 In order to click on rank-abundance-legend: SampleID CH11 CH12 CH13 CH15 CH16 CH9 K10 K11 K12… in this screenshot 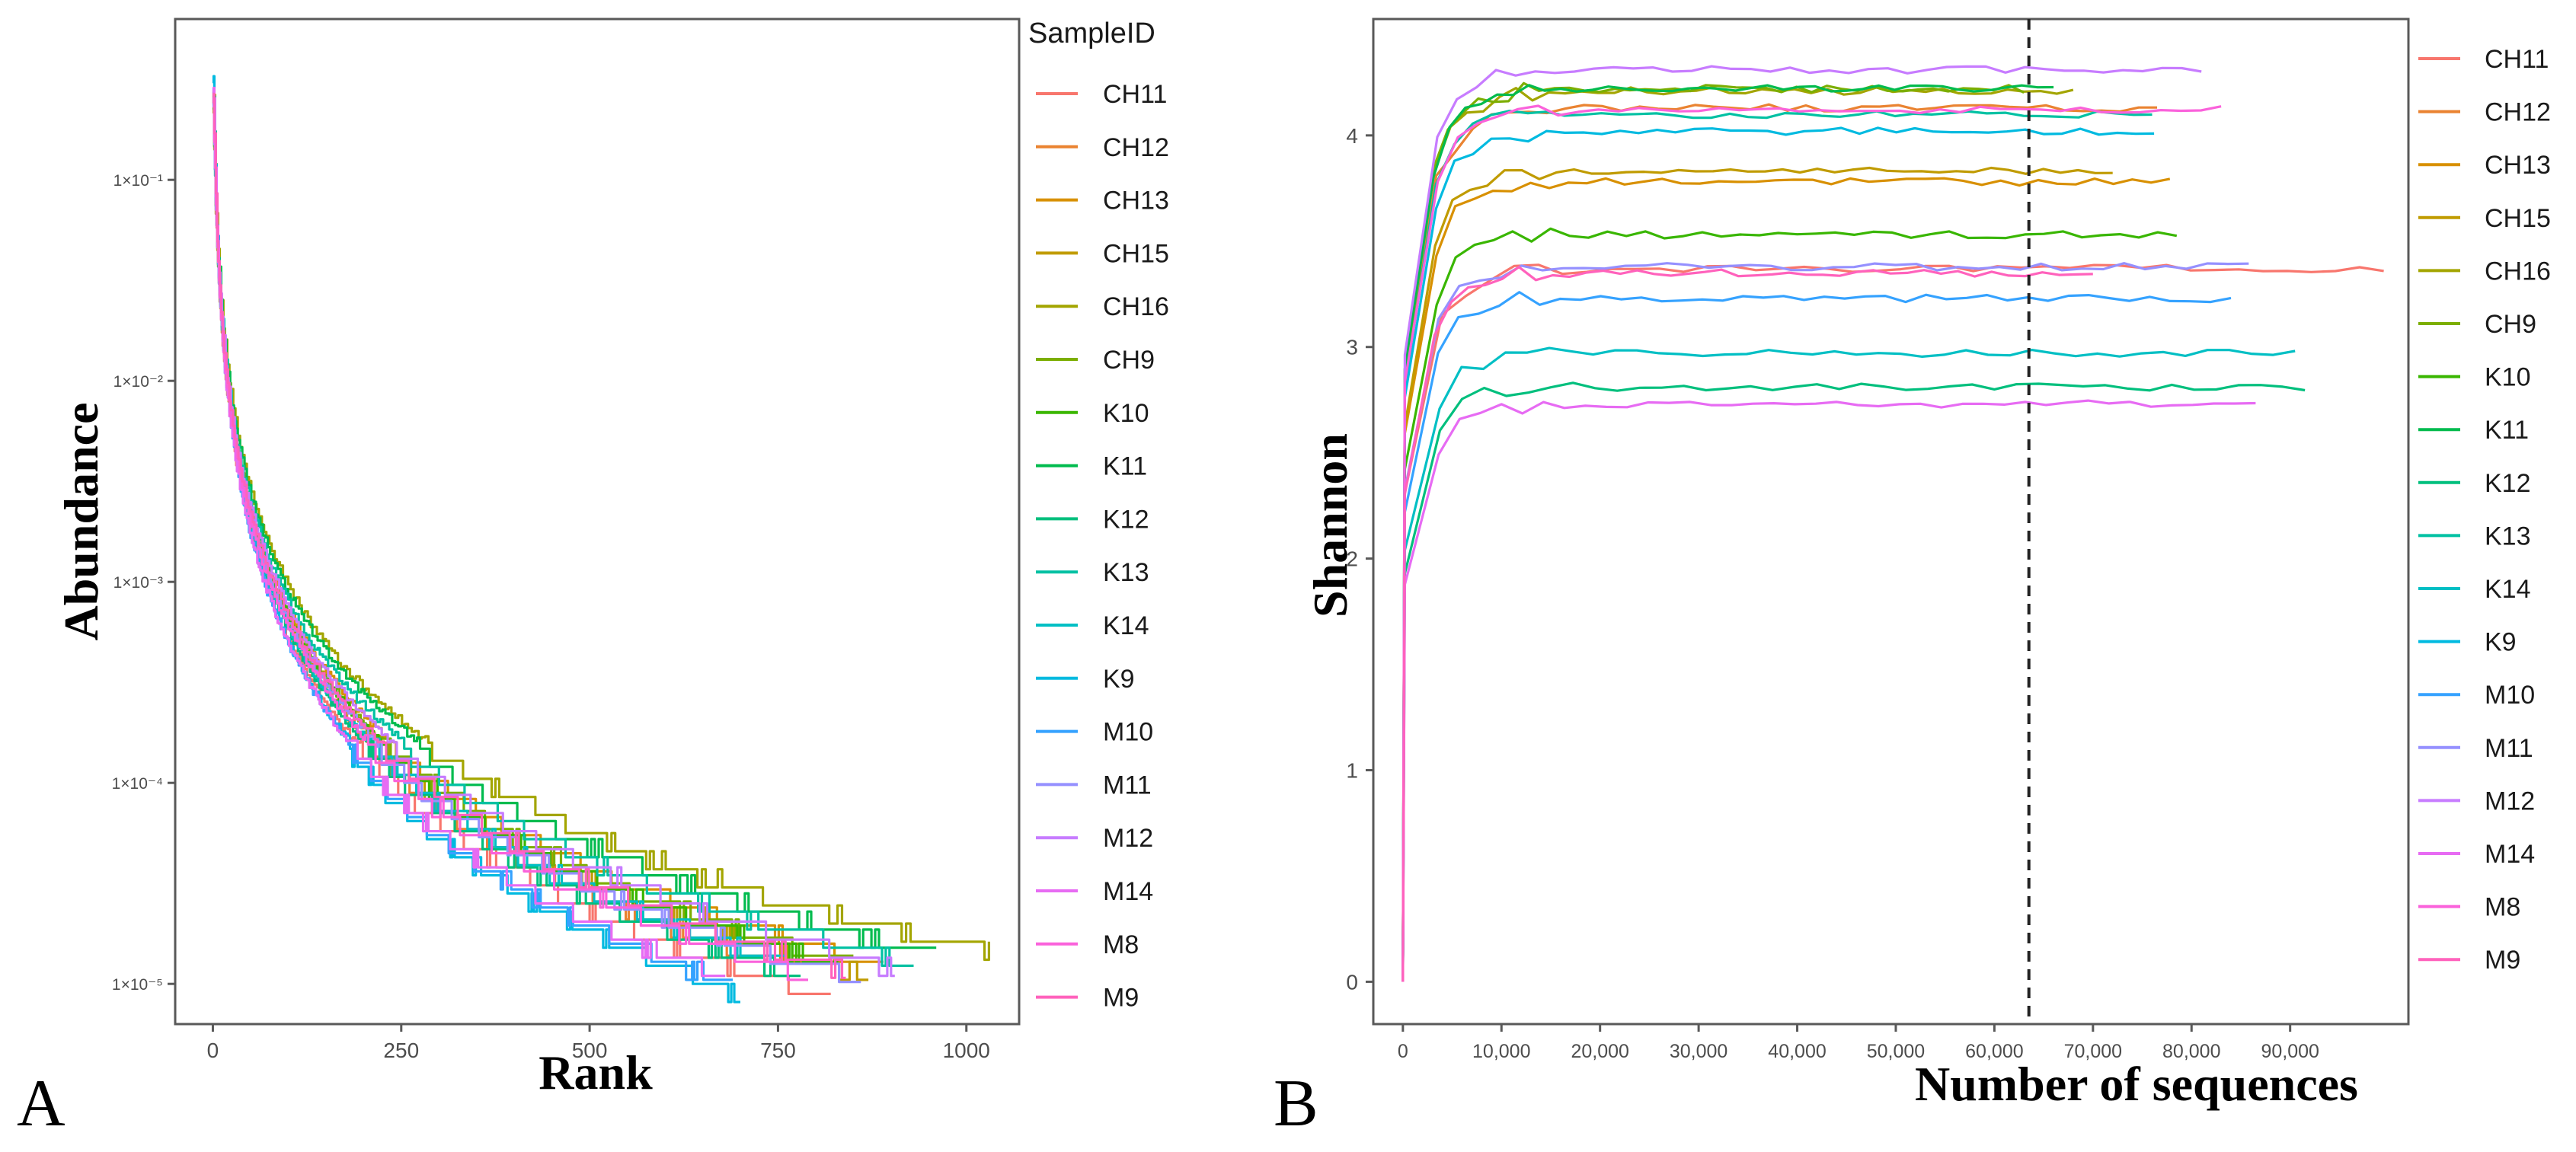, I will do `click(1098, 515)`.